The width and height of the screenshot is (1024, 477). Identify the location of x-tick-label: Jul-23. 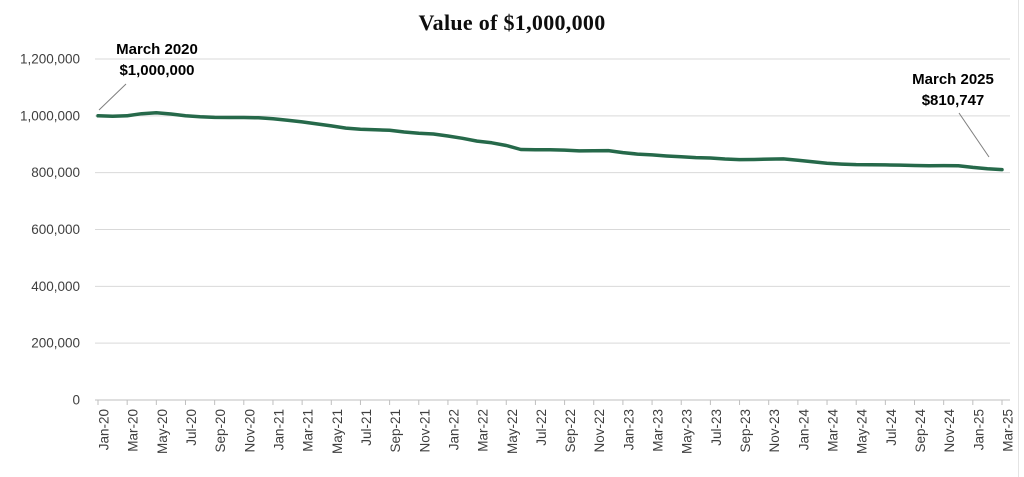
(716, 427).